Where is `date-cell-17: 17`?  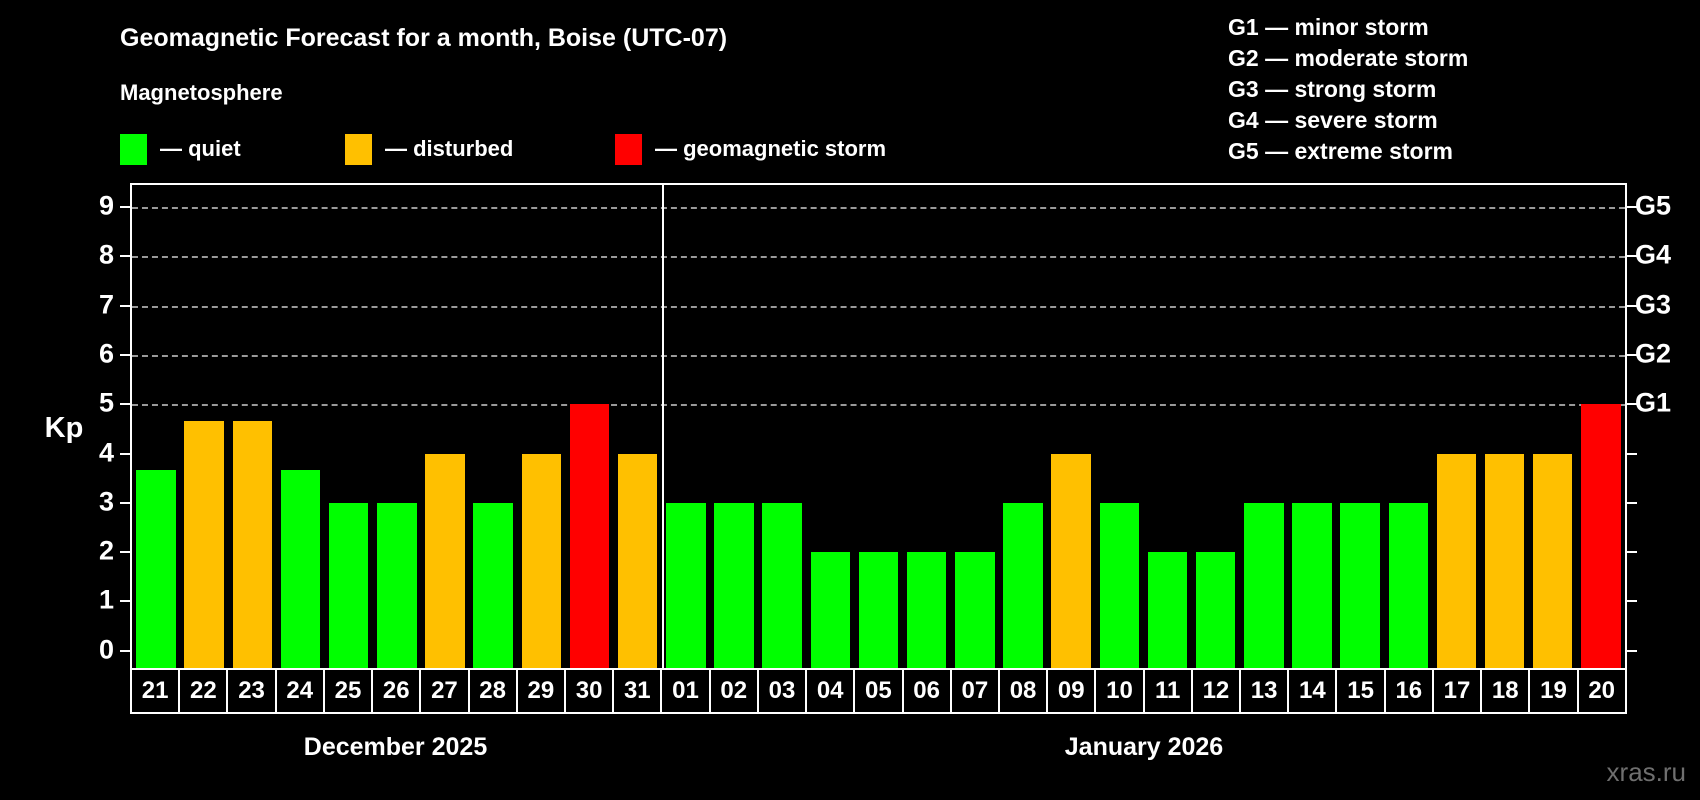
date-cell-17: 17 is located at coordinates (1455, 691).